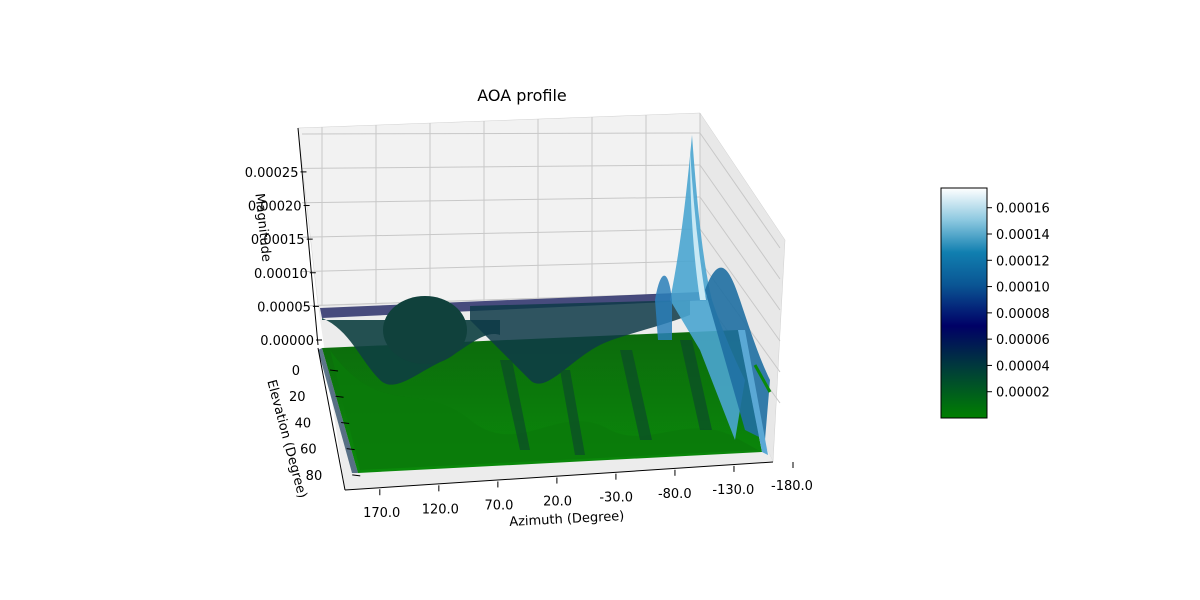 The height and width of the screenshot is (600, 1200). I want to click on x-tick-label: 70.0, so click(498, 505).